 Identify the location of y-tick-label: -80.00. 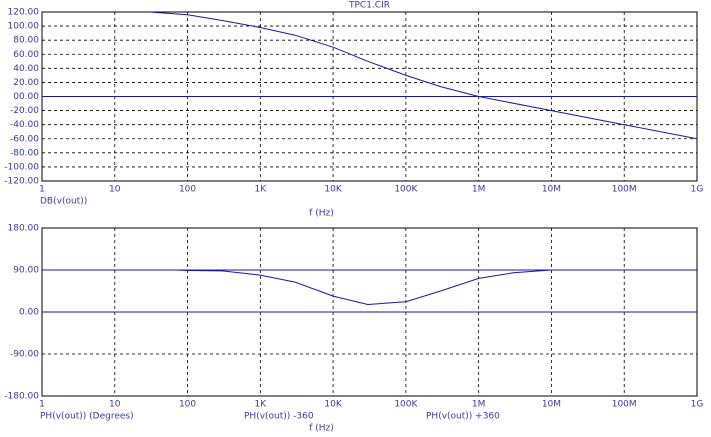
(24, 153).